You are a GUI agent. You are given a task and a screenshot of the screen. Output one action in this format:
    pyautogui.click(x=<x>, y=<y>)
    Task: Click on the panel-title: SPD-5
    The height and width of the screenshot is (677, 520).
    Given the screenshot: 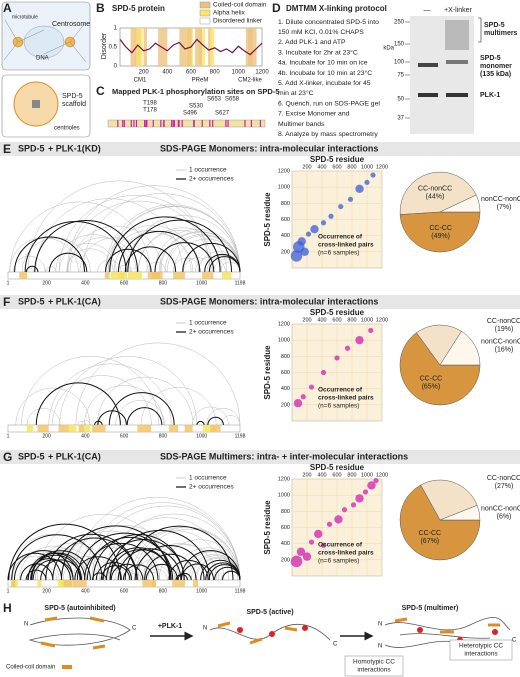 What is the action you would take?
    pyautogui.click(x=31, y=456)
    